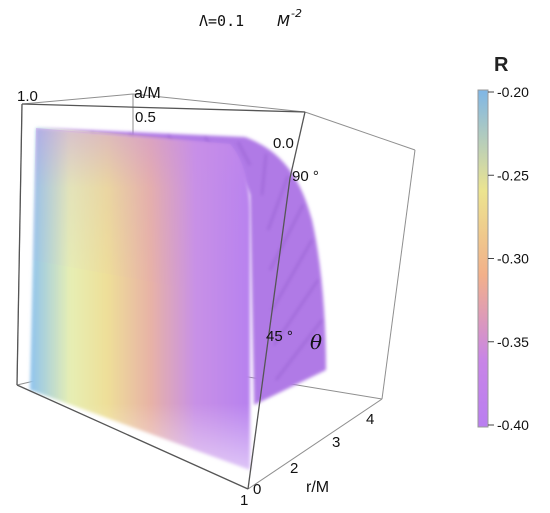 The height and width of the screenshot is (513, 550). I want to click on axis-r-label: r/M, so click(317, 487).